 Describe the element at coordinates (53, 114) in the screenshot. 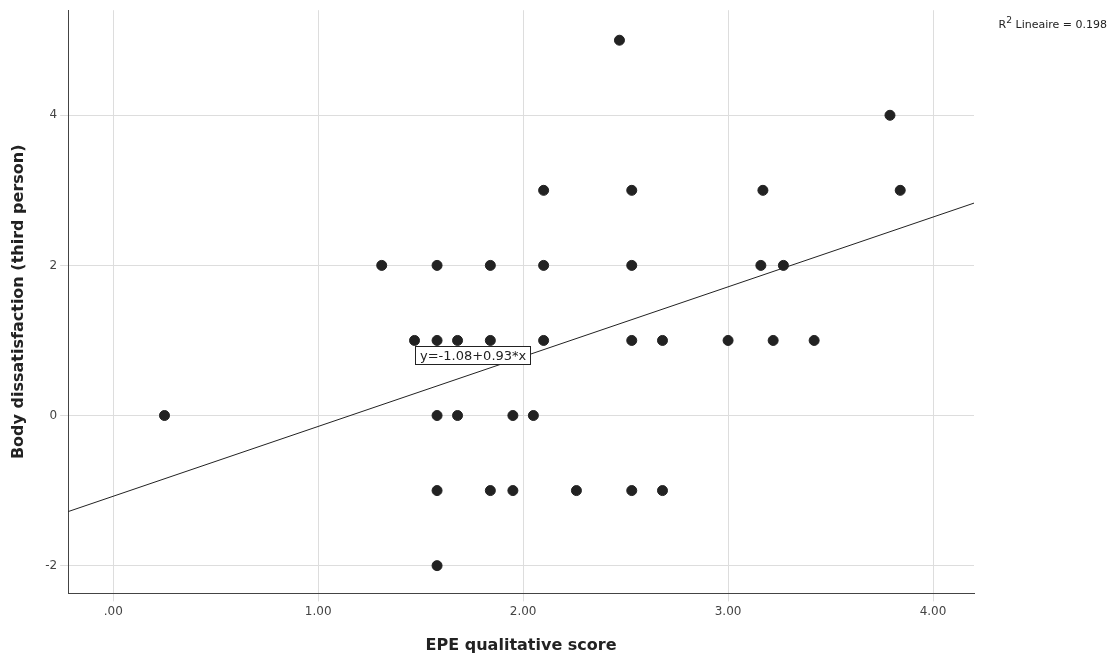

I see `y-tick-label: 4` at that location.